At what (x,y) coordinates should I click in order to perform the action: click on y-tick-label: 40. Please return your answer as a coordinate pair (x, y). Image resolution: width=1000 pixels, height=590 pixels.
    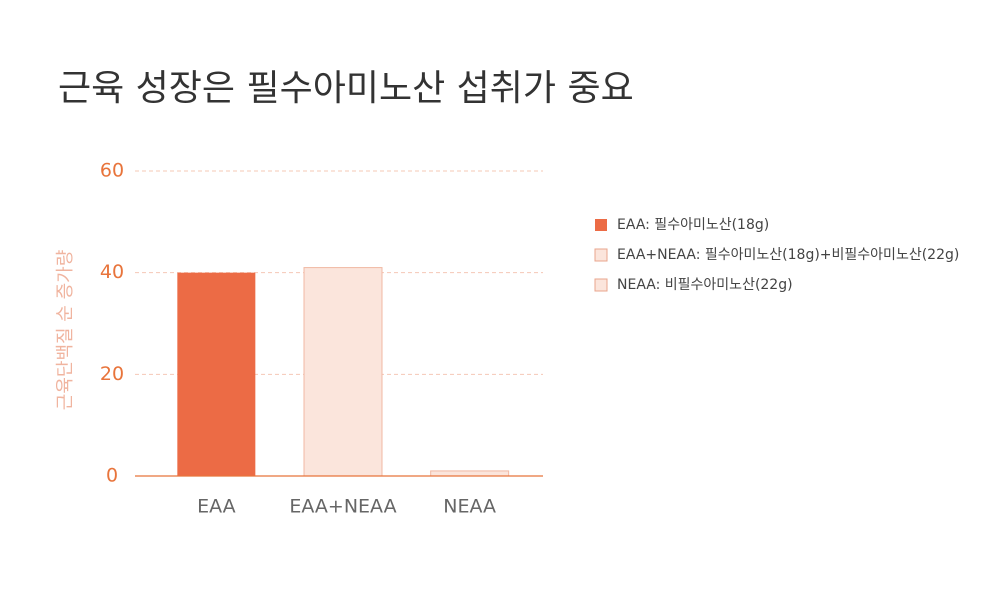
    Looking at the image, I should click on (112, 272).